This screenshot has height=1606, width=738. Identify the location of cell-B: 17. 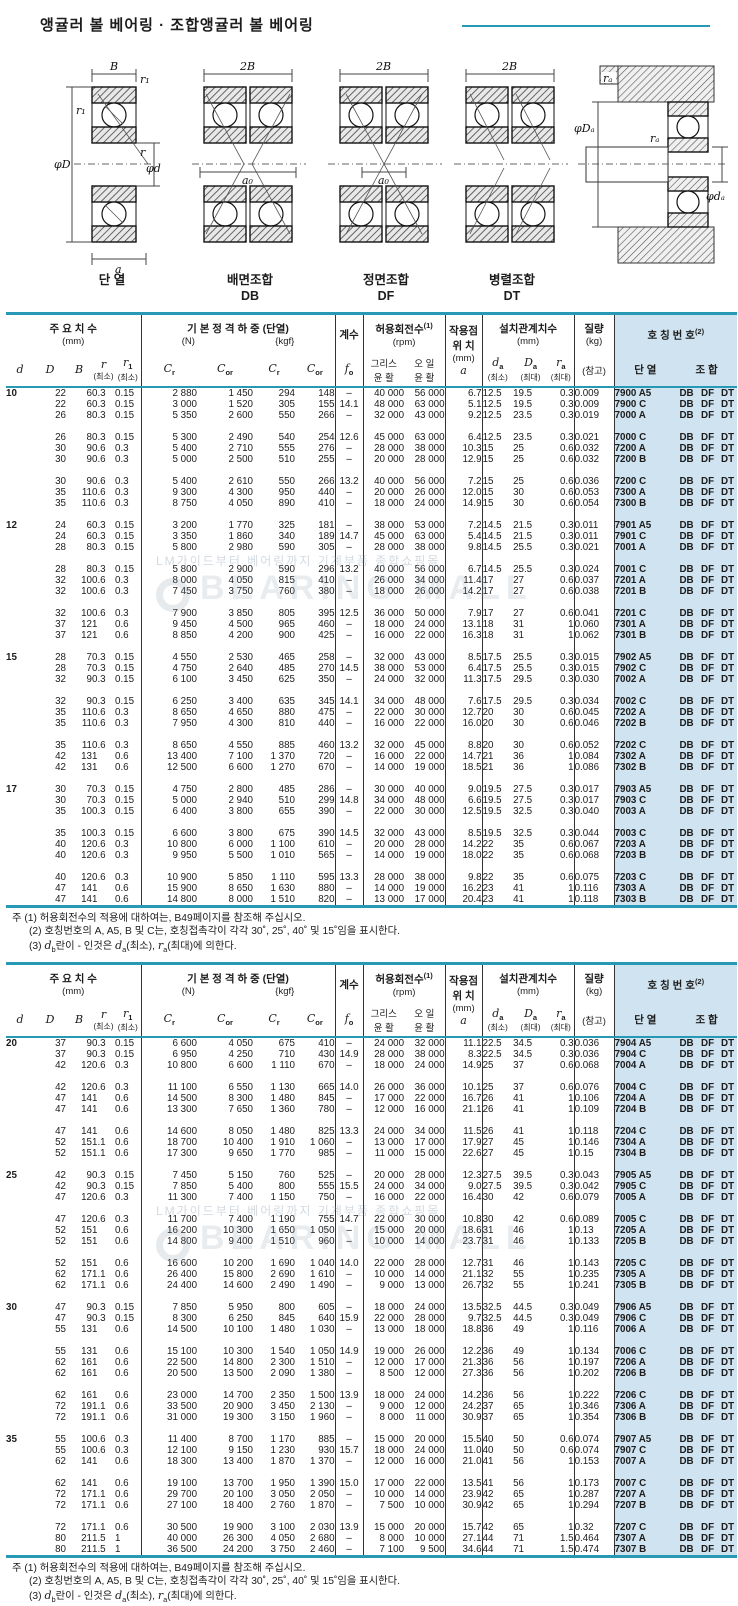
(86, 1494).